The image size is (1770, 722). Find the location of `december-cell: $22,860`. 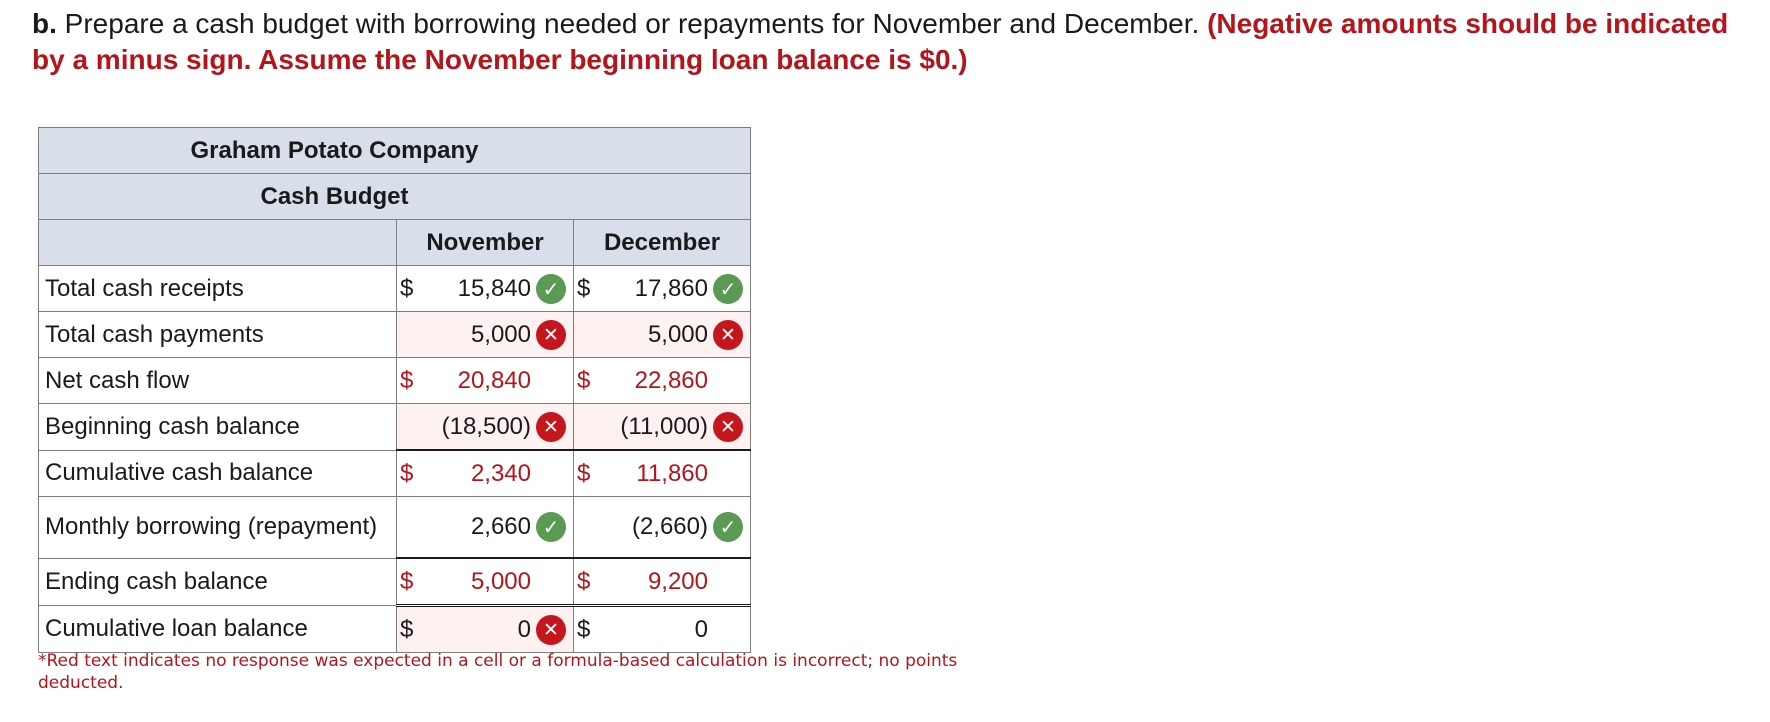

december-cell: $22,860 is located at coordinates (662, 380).